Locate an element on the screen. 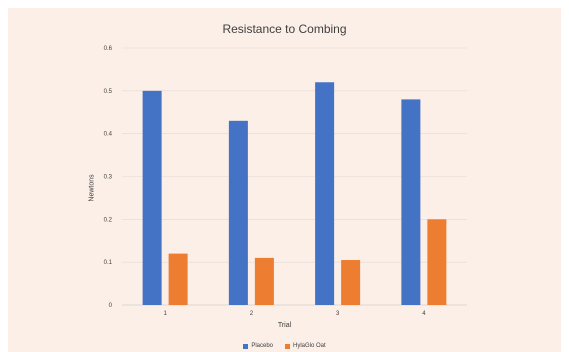 The width and height of the screenshot is (569, 352). legend-swatch-placebo is located at coordinates (246, 346).